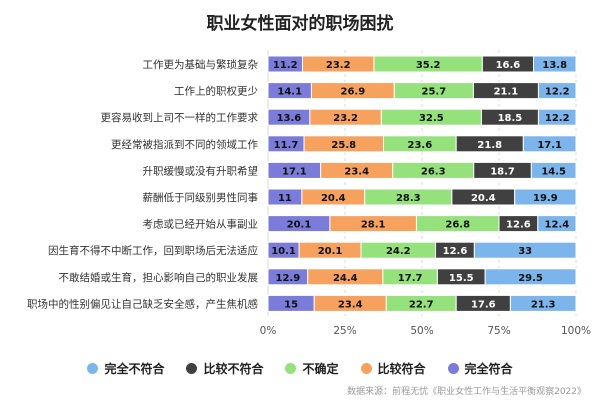 The height and width of the screenshot is (400, 600). What do you see at coordinates (320, 369) in the screenshot?
I see `legend-label: 不确定` at bounding box center [320, 369].